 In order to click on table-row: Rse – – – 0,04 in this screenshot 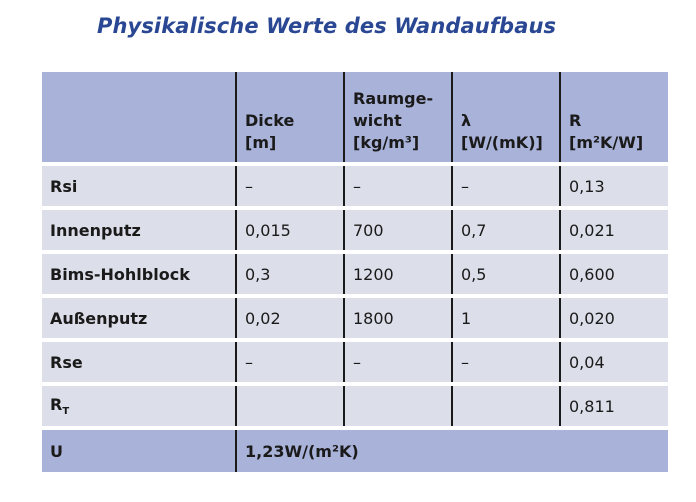, I will do `click(355, 362)`.